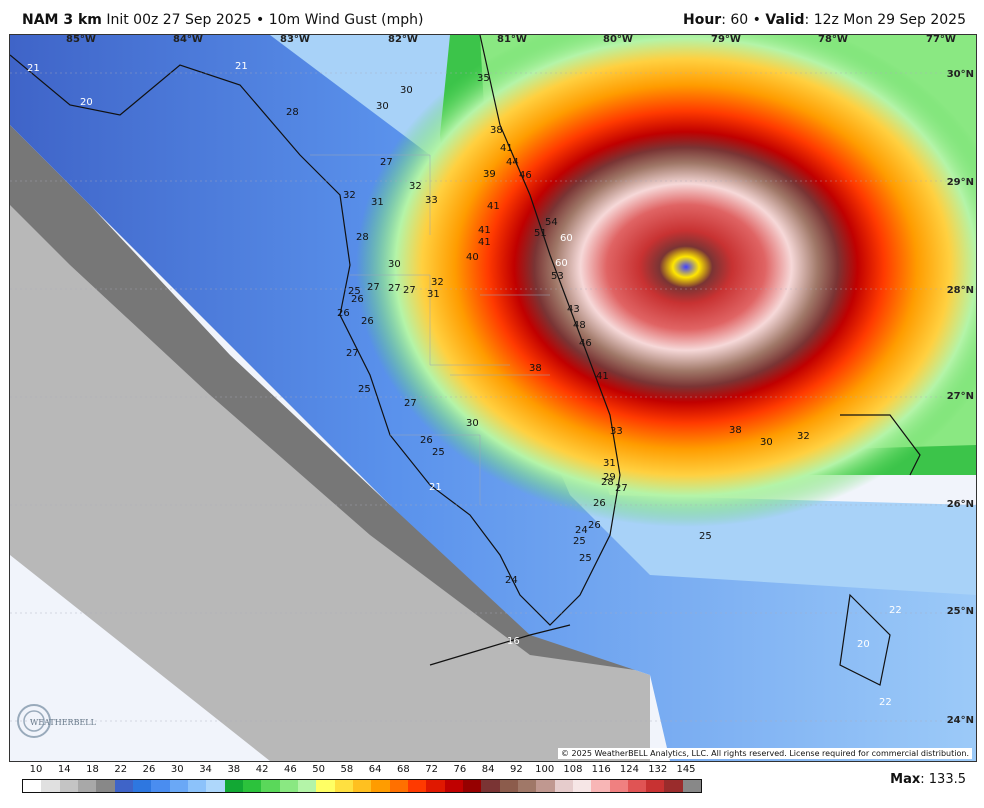 The height and width of the screenshot is (808, 984). What do you see at coordinates (880, 550) in the screenshot?
I see `bahamas-coastline` at bounding box center [880, 550].